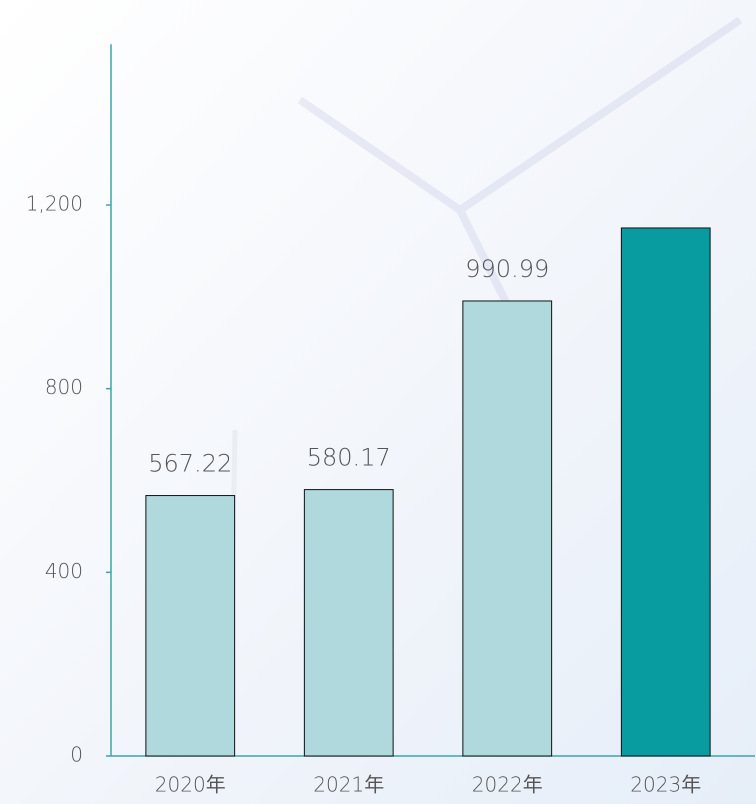 This screenshot has width=756, height=804. What do you see at coordinates (507, 269) in the screenshot?
I see `value-label: 990.99` at bounding box center [507, 269].